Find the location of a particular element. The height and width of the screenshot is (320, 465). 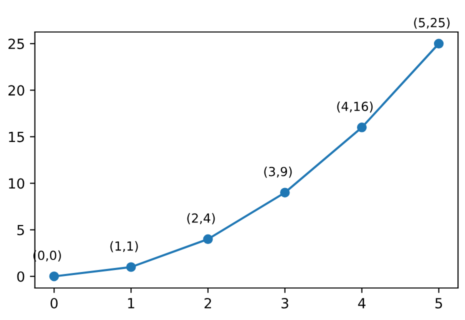

y-tick-label: 20 is located at coordinates (16, 90).